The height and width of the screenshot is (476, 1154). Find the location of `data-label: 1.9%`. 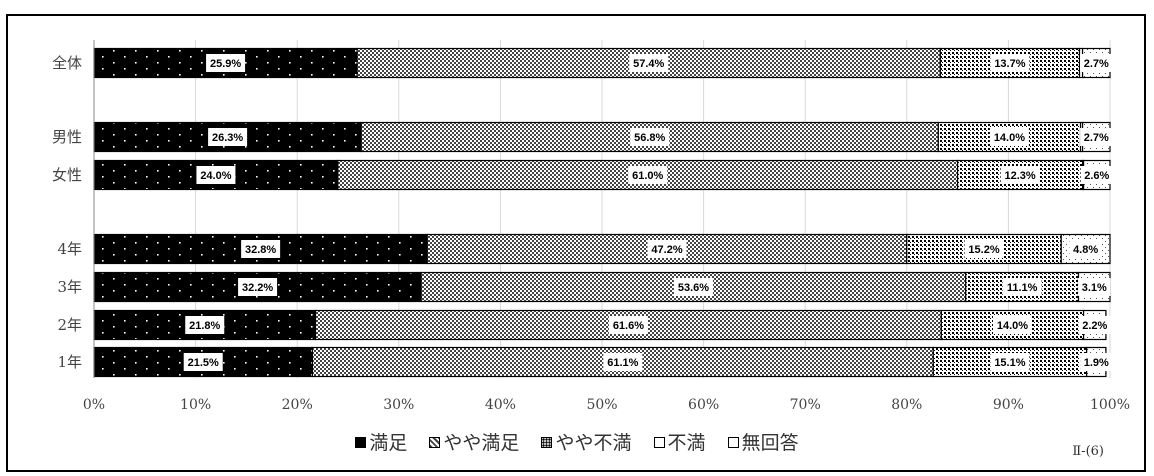

data-label: 1.9% is located at coordinates (1096, 363).